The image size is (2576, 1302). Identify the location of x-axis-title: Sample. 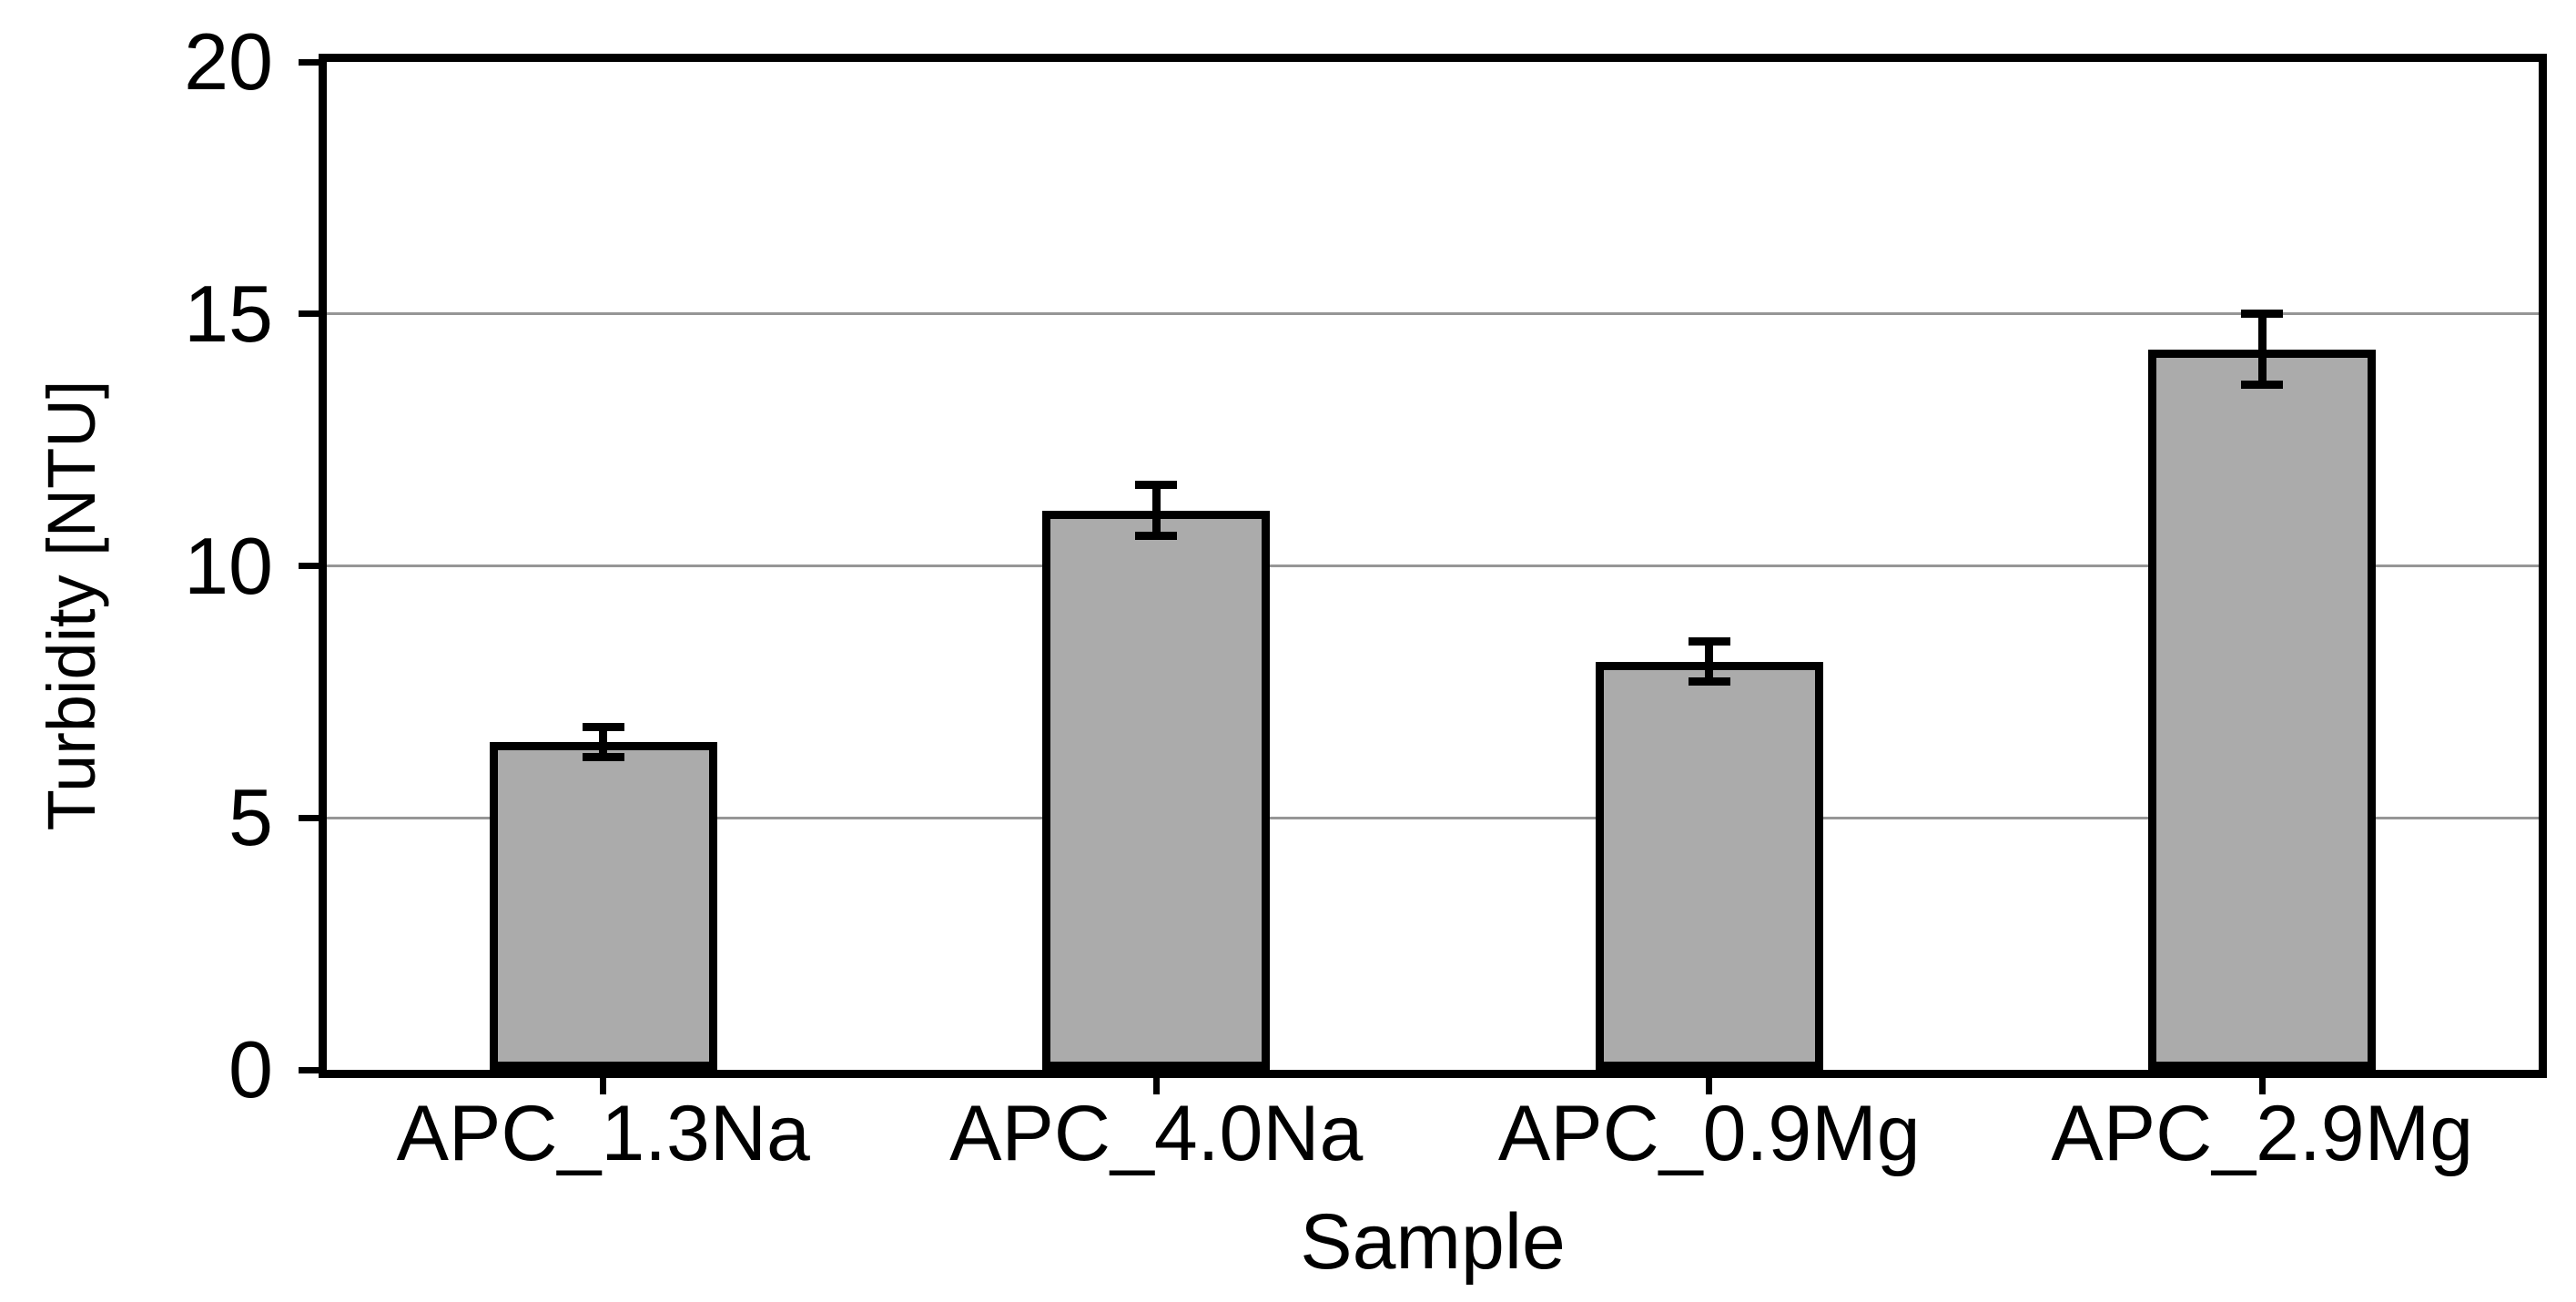
(1433, 1241).